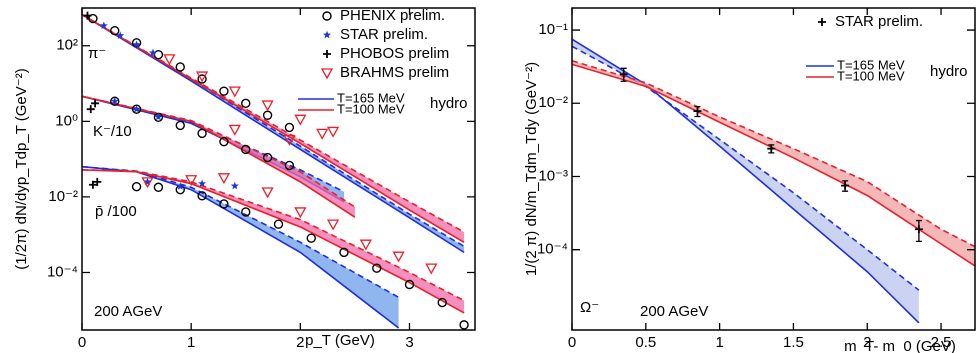 The height and width of the screenshot is (353, 976). What do you see at coordinates (82, 342) in the screenshot?
I see `x-tick-label: 0` at bounding box center [82, 342].